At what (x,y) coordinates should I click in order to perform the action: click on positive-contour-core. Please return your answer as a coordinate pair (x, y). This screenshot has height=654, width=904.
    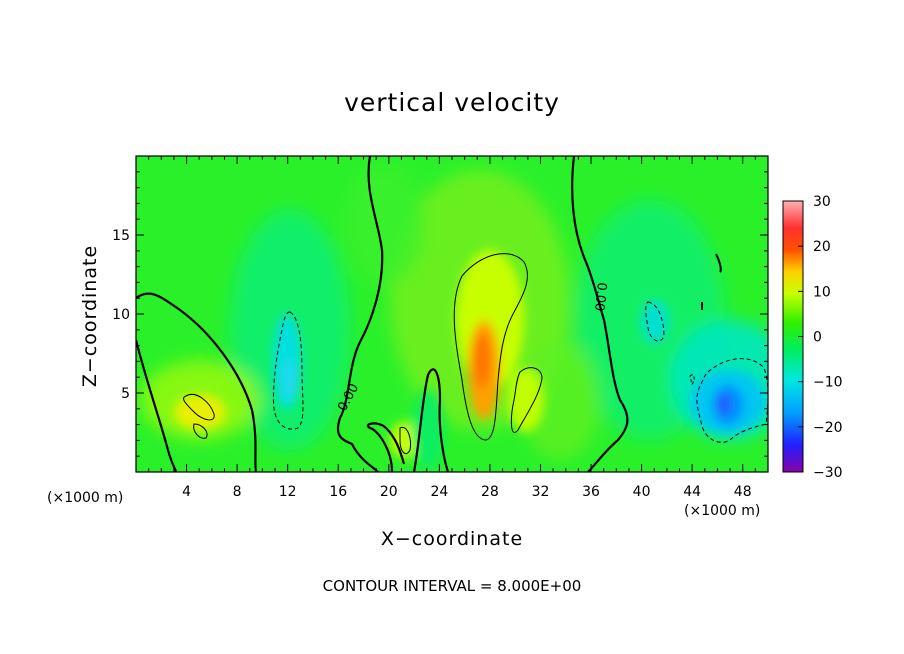
    Looking at the image, I should click on (490, 347).